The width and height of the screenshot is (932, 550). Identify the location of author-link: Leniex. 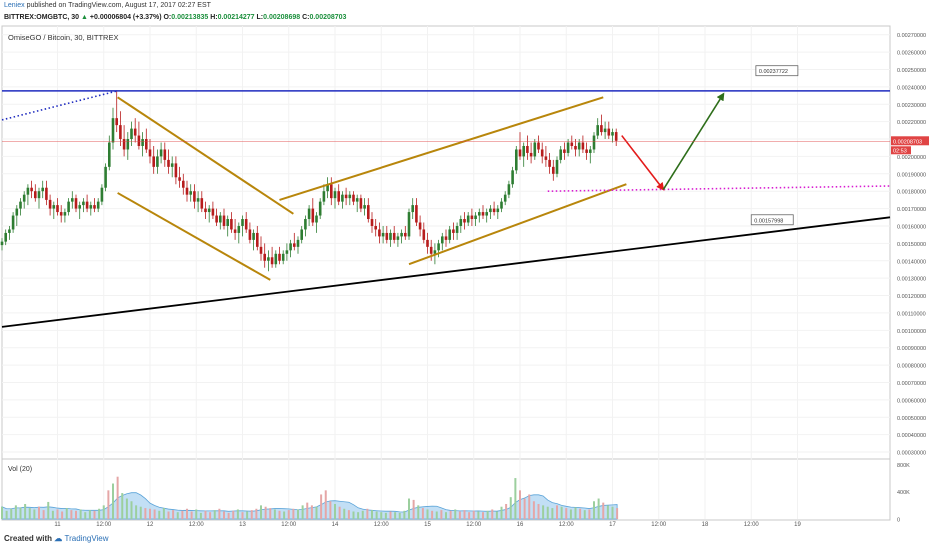
(14, 5).